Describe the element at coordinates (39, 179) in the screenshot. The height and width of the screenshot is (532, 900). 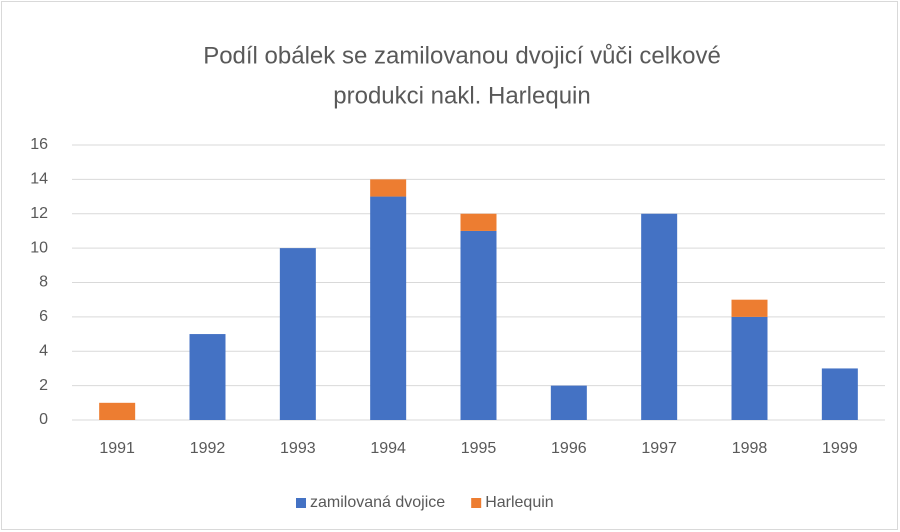
I see `y-tick-label: 14` at that location.